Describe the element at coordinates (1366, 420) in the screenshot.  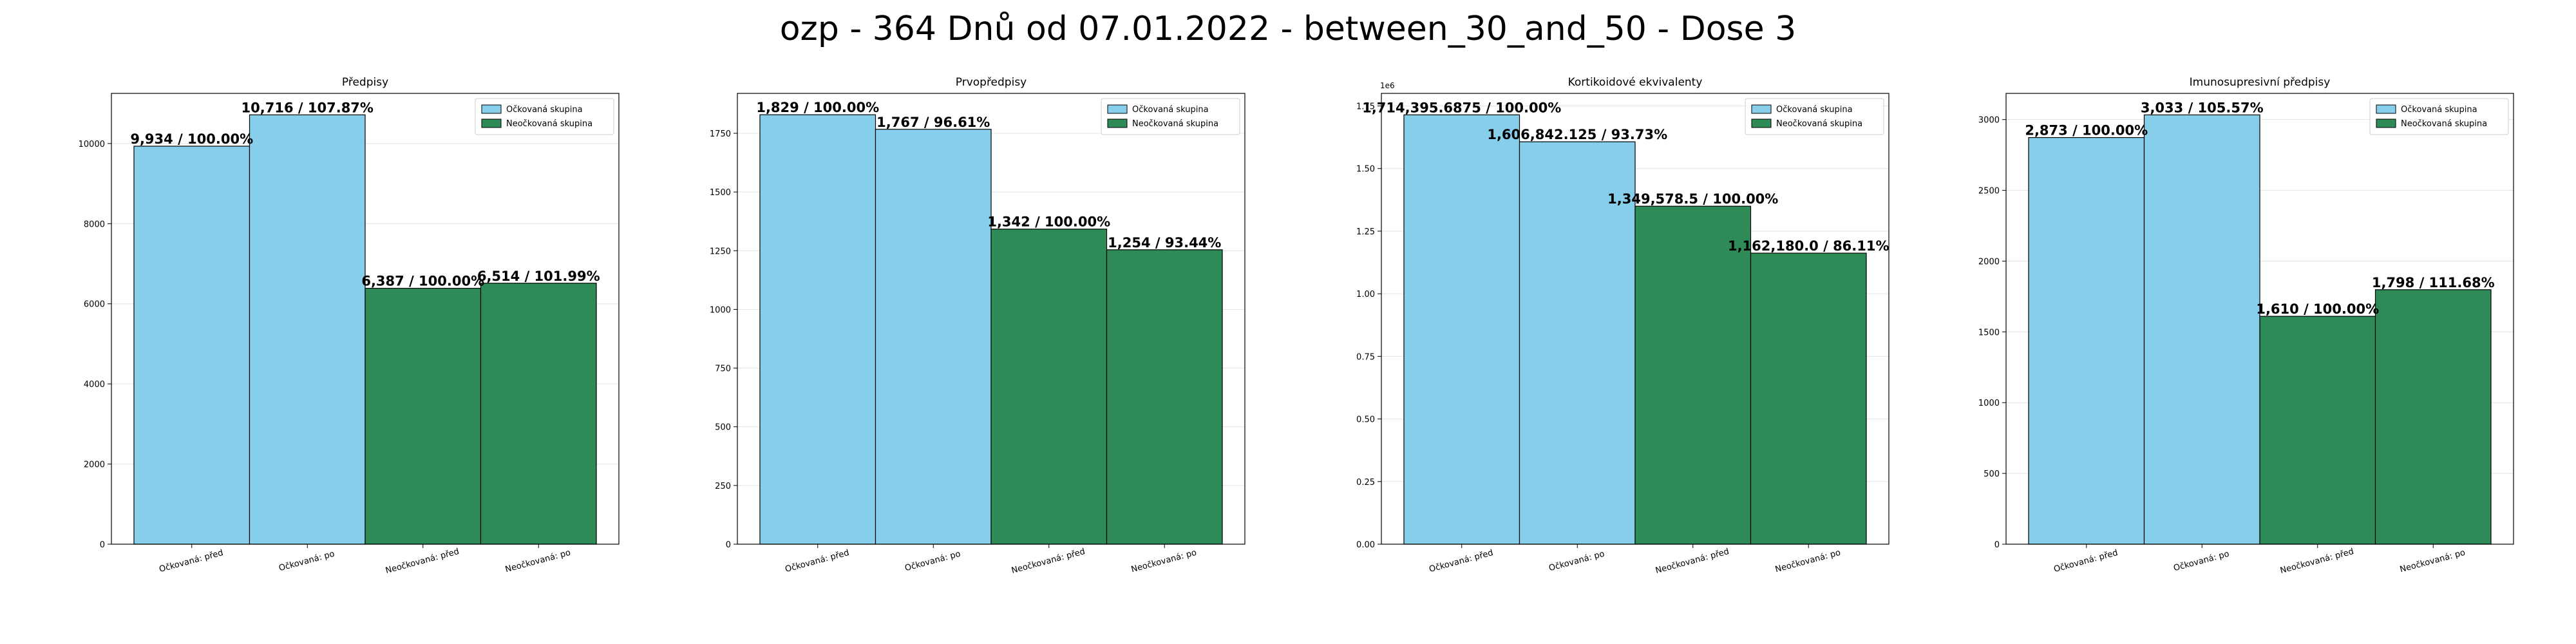
I see `y-tick-label: 0.50` at that location.